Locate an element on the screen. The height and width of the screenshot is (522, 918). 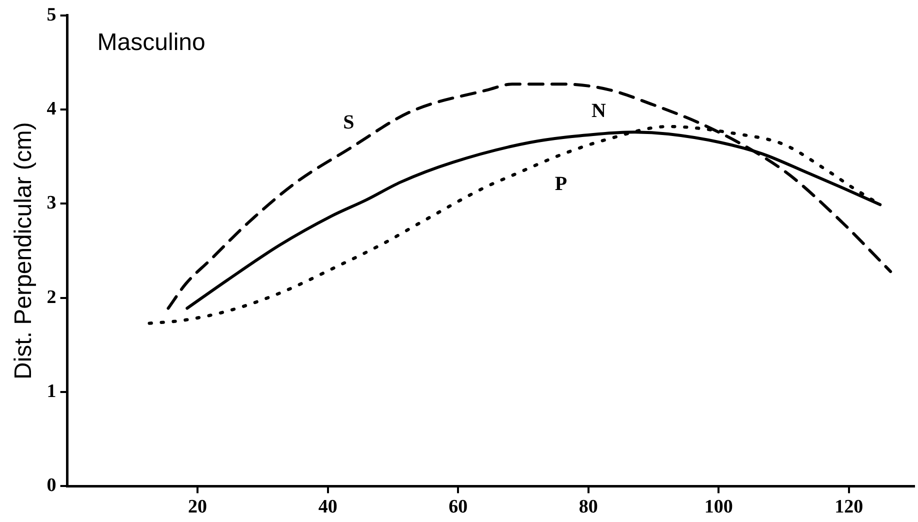
series-label: P is located at coordinates (561, 183).